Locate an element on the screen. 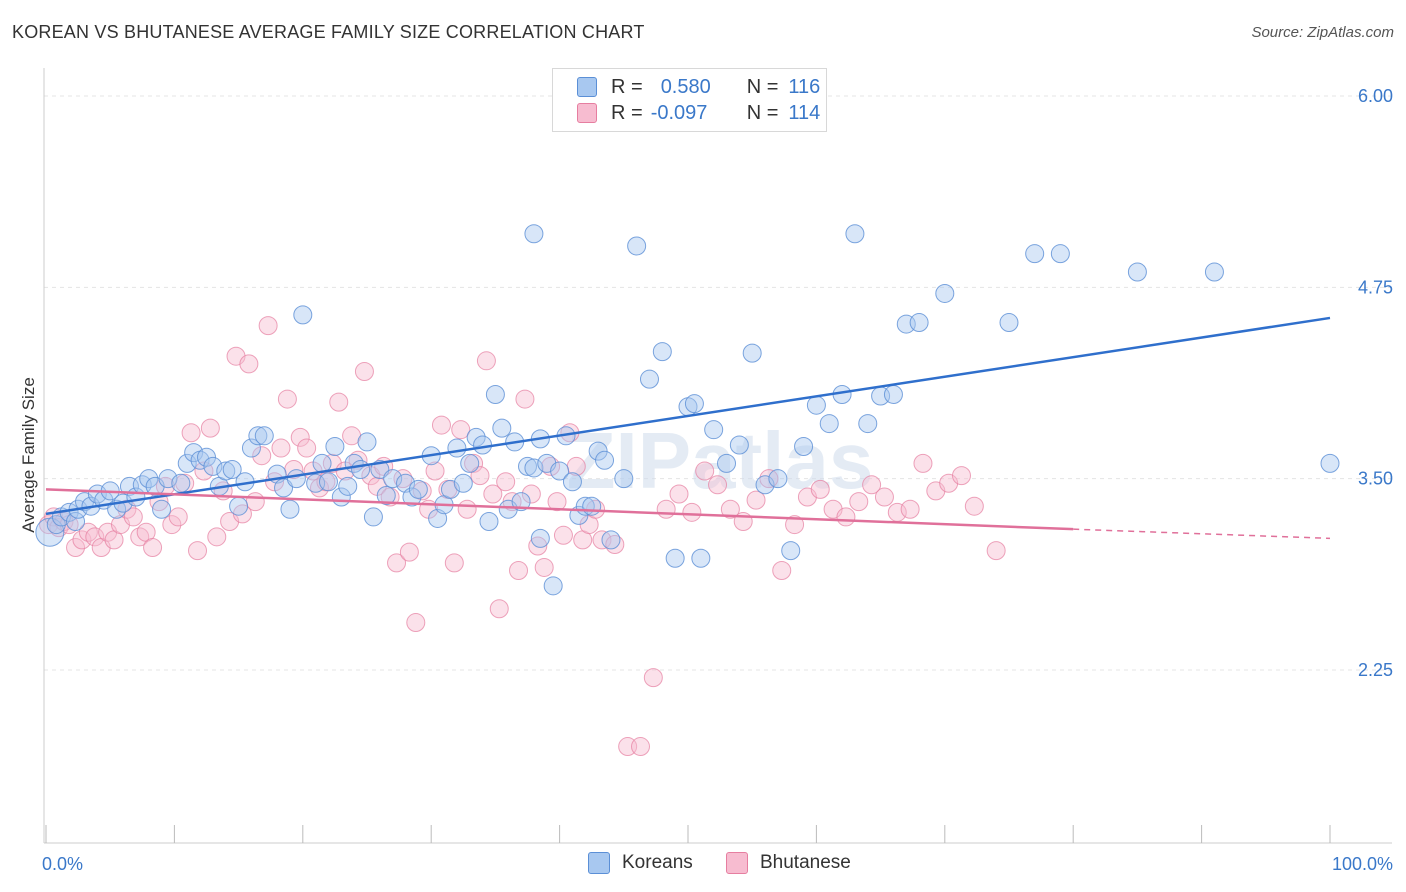 This screenshot has height=892, width=1406. legend-n-label: N = is located at coordinates (762, 86).